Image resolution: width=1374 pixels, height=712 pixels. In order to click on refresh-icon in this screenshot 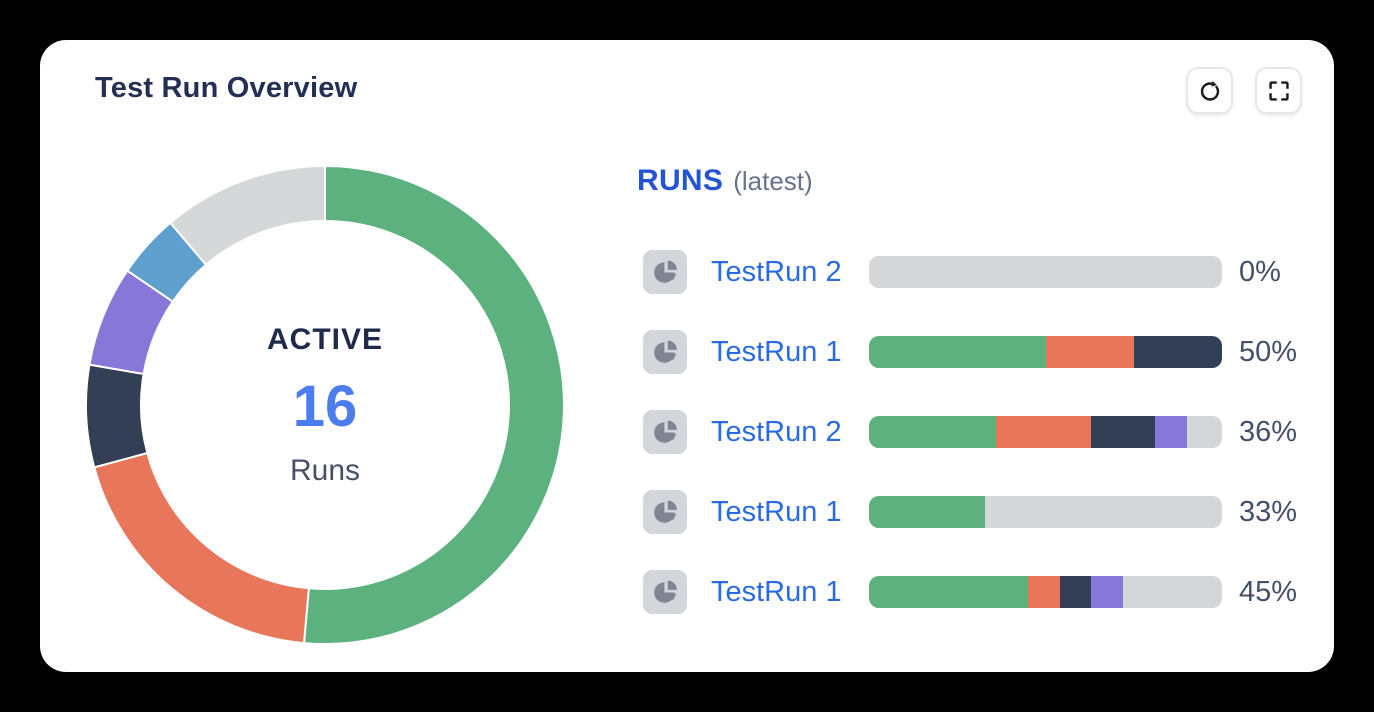, I will do `click(1209, 90)`.